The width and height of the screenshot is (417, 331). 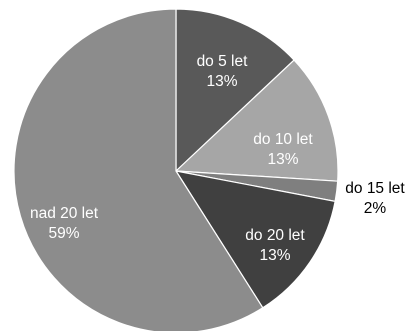 What do you see at coordinates (223, 61) in the screenshot?
I see `slice-category-label: do 5 let` at bounding box center [223, 61].